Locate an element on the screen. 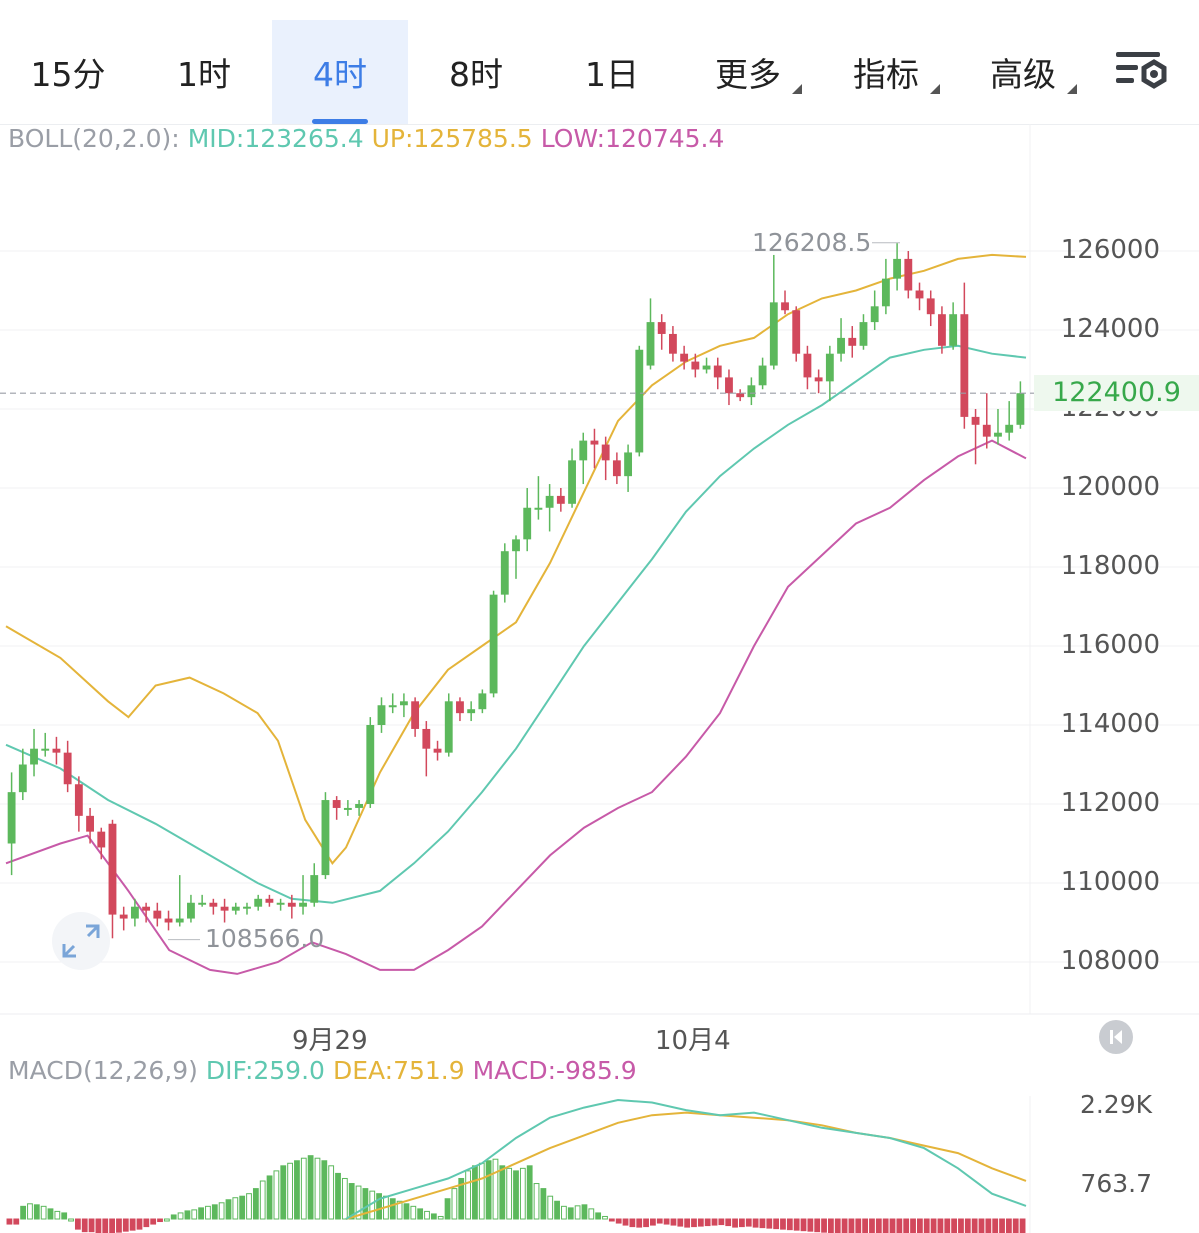  tab-label: 高级 is located at coordinates (1023, 74).